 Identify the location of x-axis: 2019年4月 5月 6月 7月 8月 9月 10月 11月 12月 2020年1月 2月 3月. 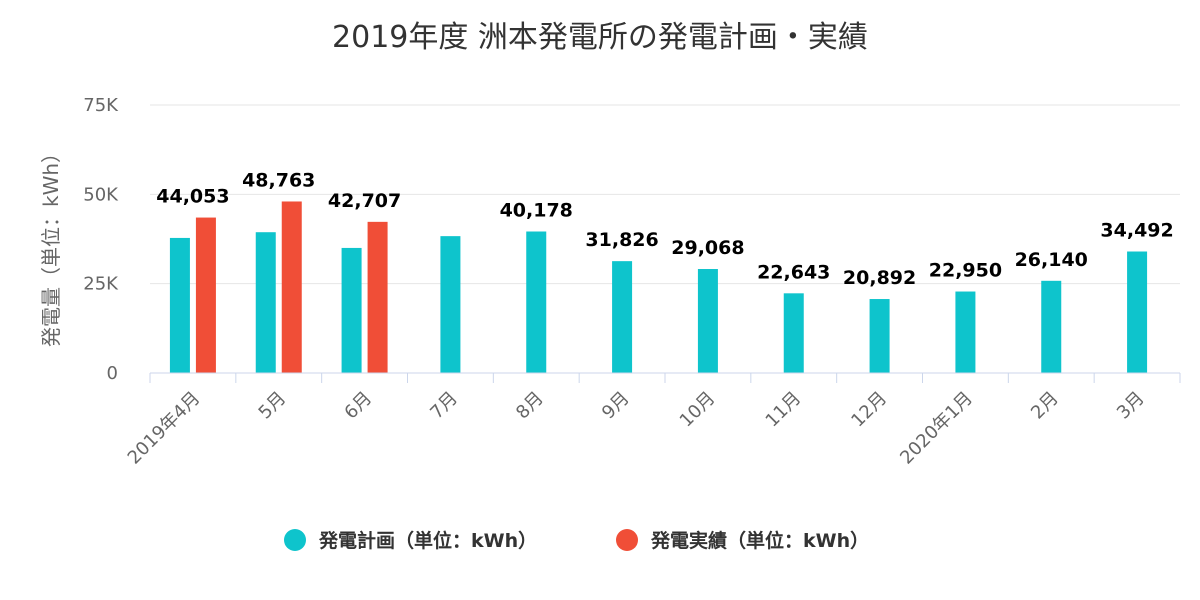
(652, 420).